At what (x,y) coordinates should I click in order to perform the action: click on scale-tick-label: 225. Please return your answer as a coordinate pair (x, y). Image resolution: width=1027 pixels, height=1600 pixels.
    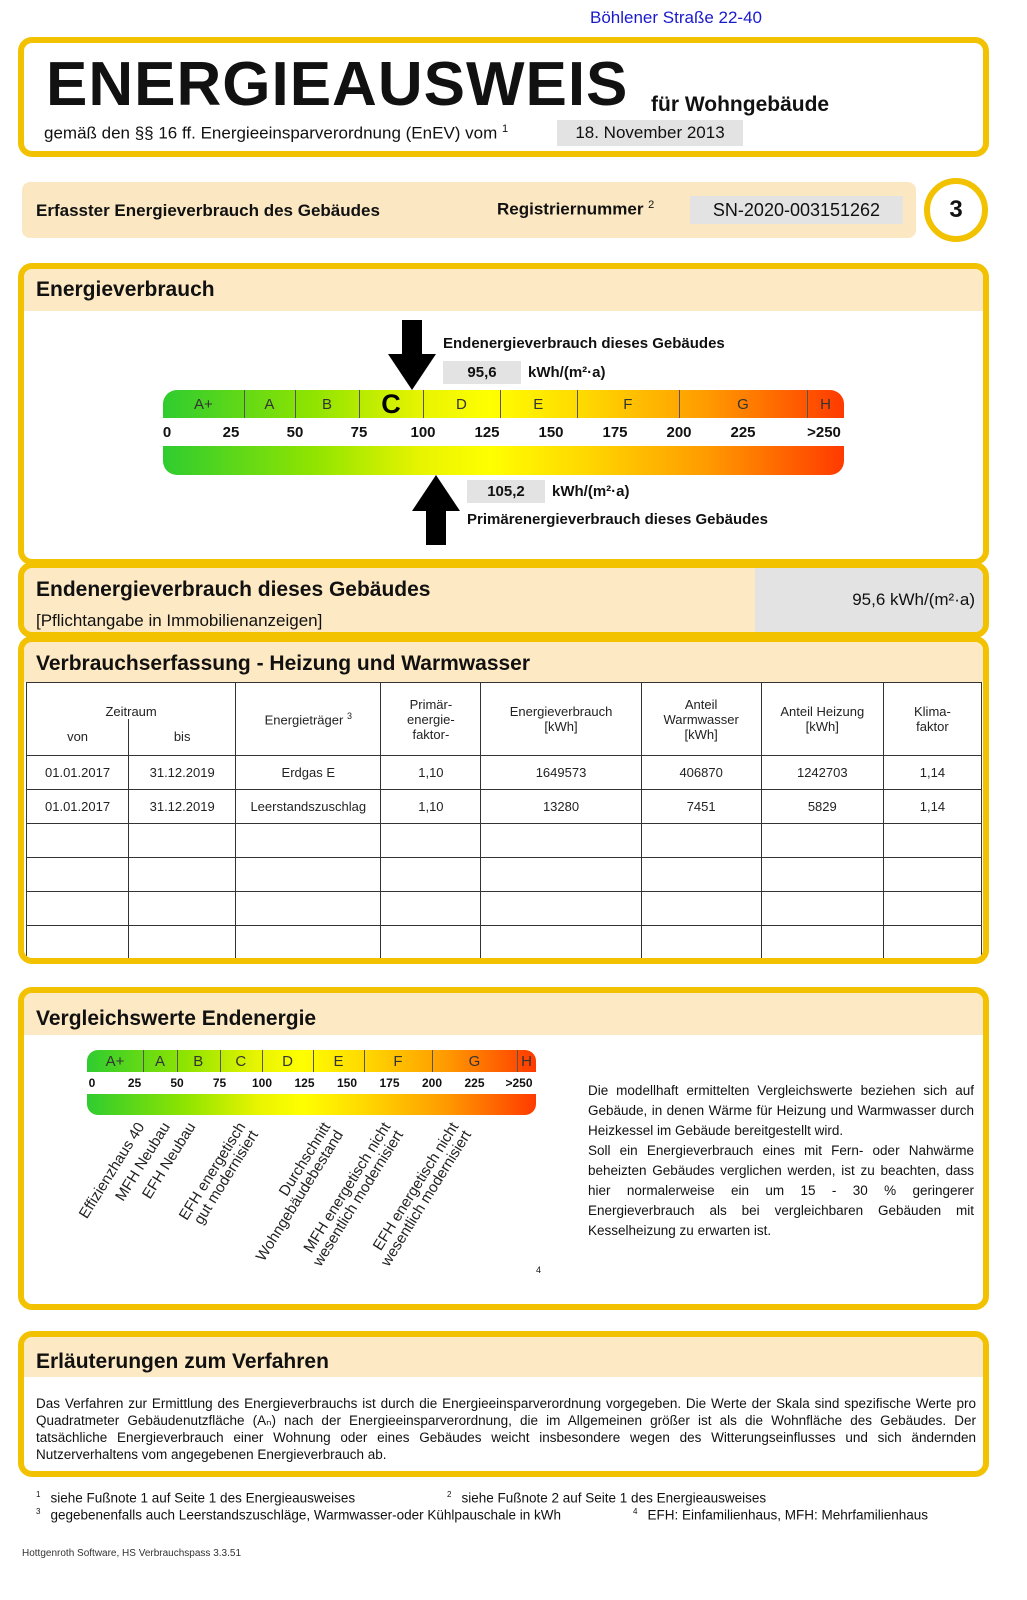
    Looking at the image, I should click on (743, 432).